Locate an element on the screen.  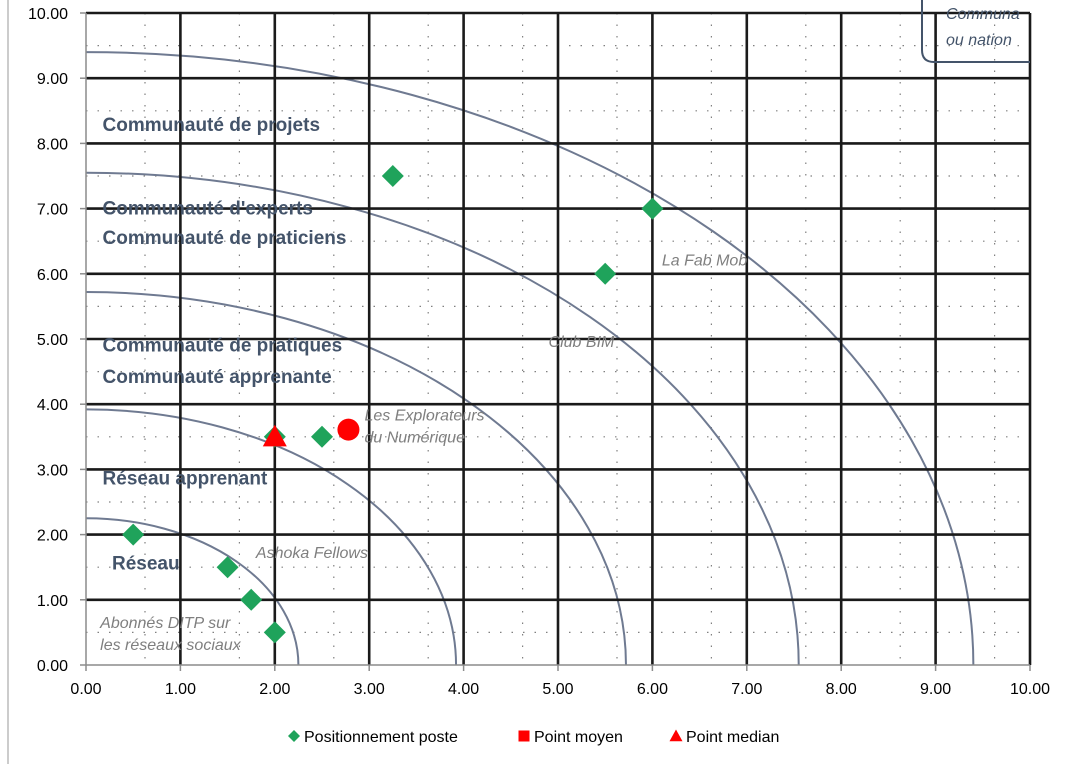
org-label: du Numérique is located at coordinates (414, 438).